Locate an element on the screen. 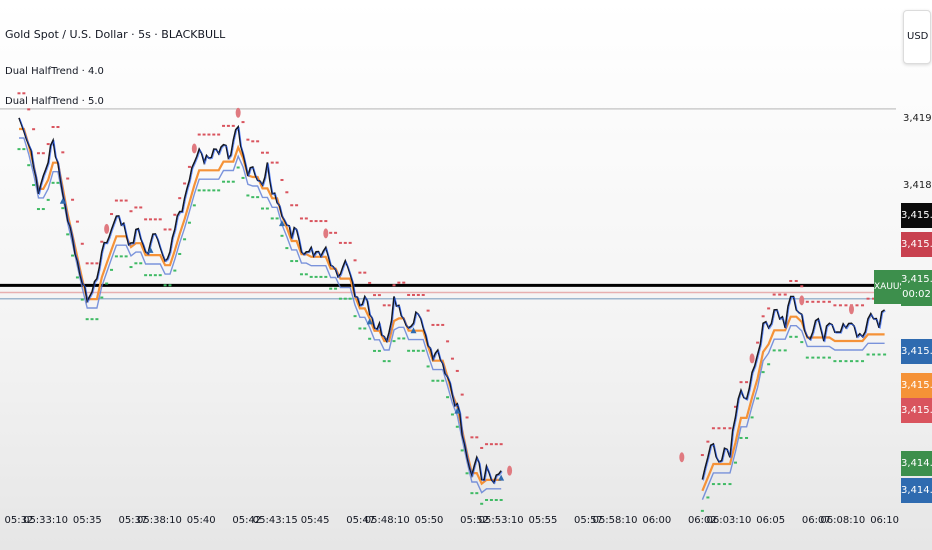 The image size is (932, 550). buy-triangle is located at coordinates (457, 410).